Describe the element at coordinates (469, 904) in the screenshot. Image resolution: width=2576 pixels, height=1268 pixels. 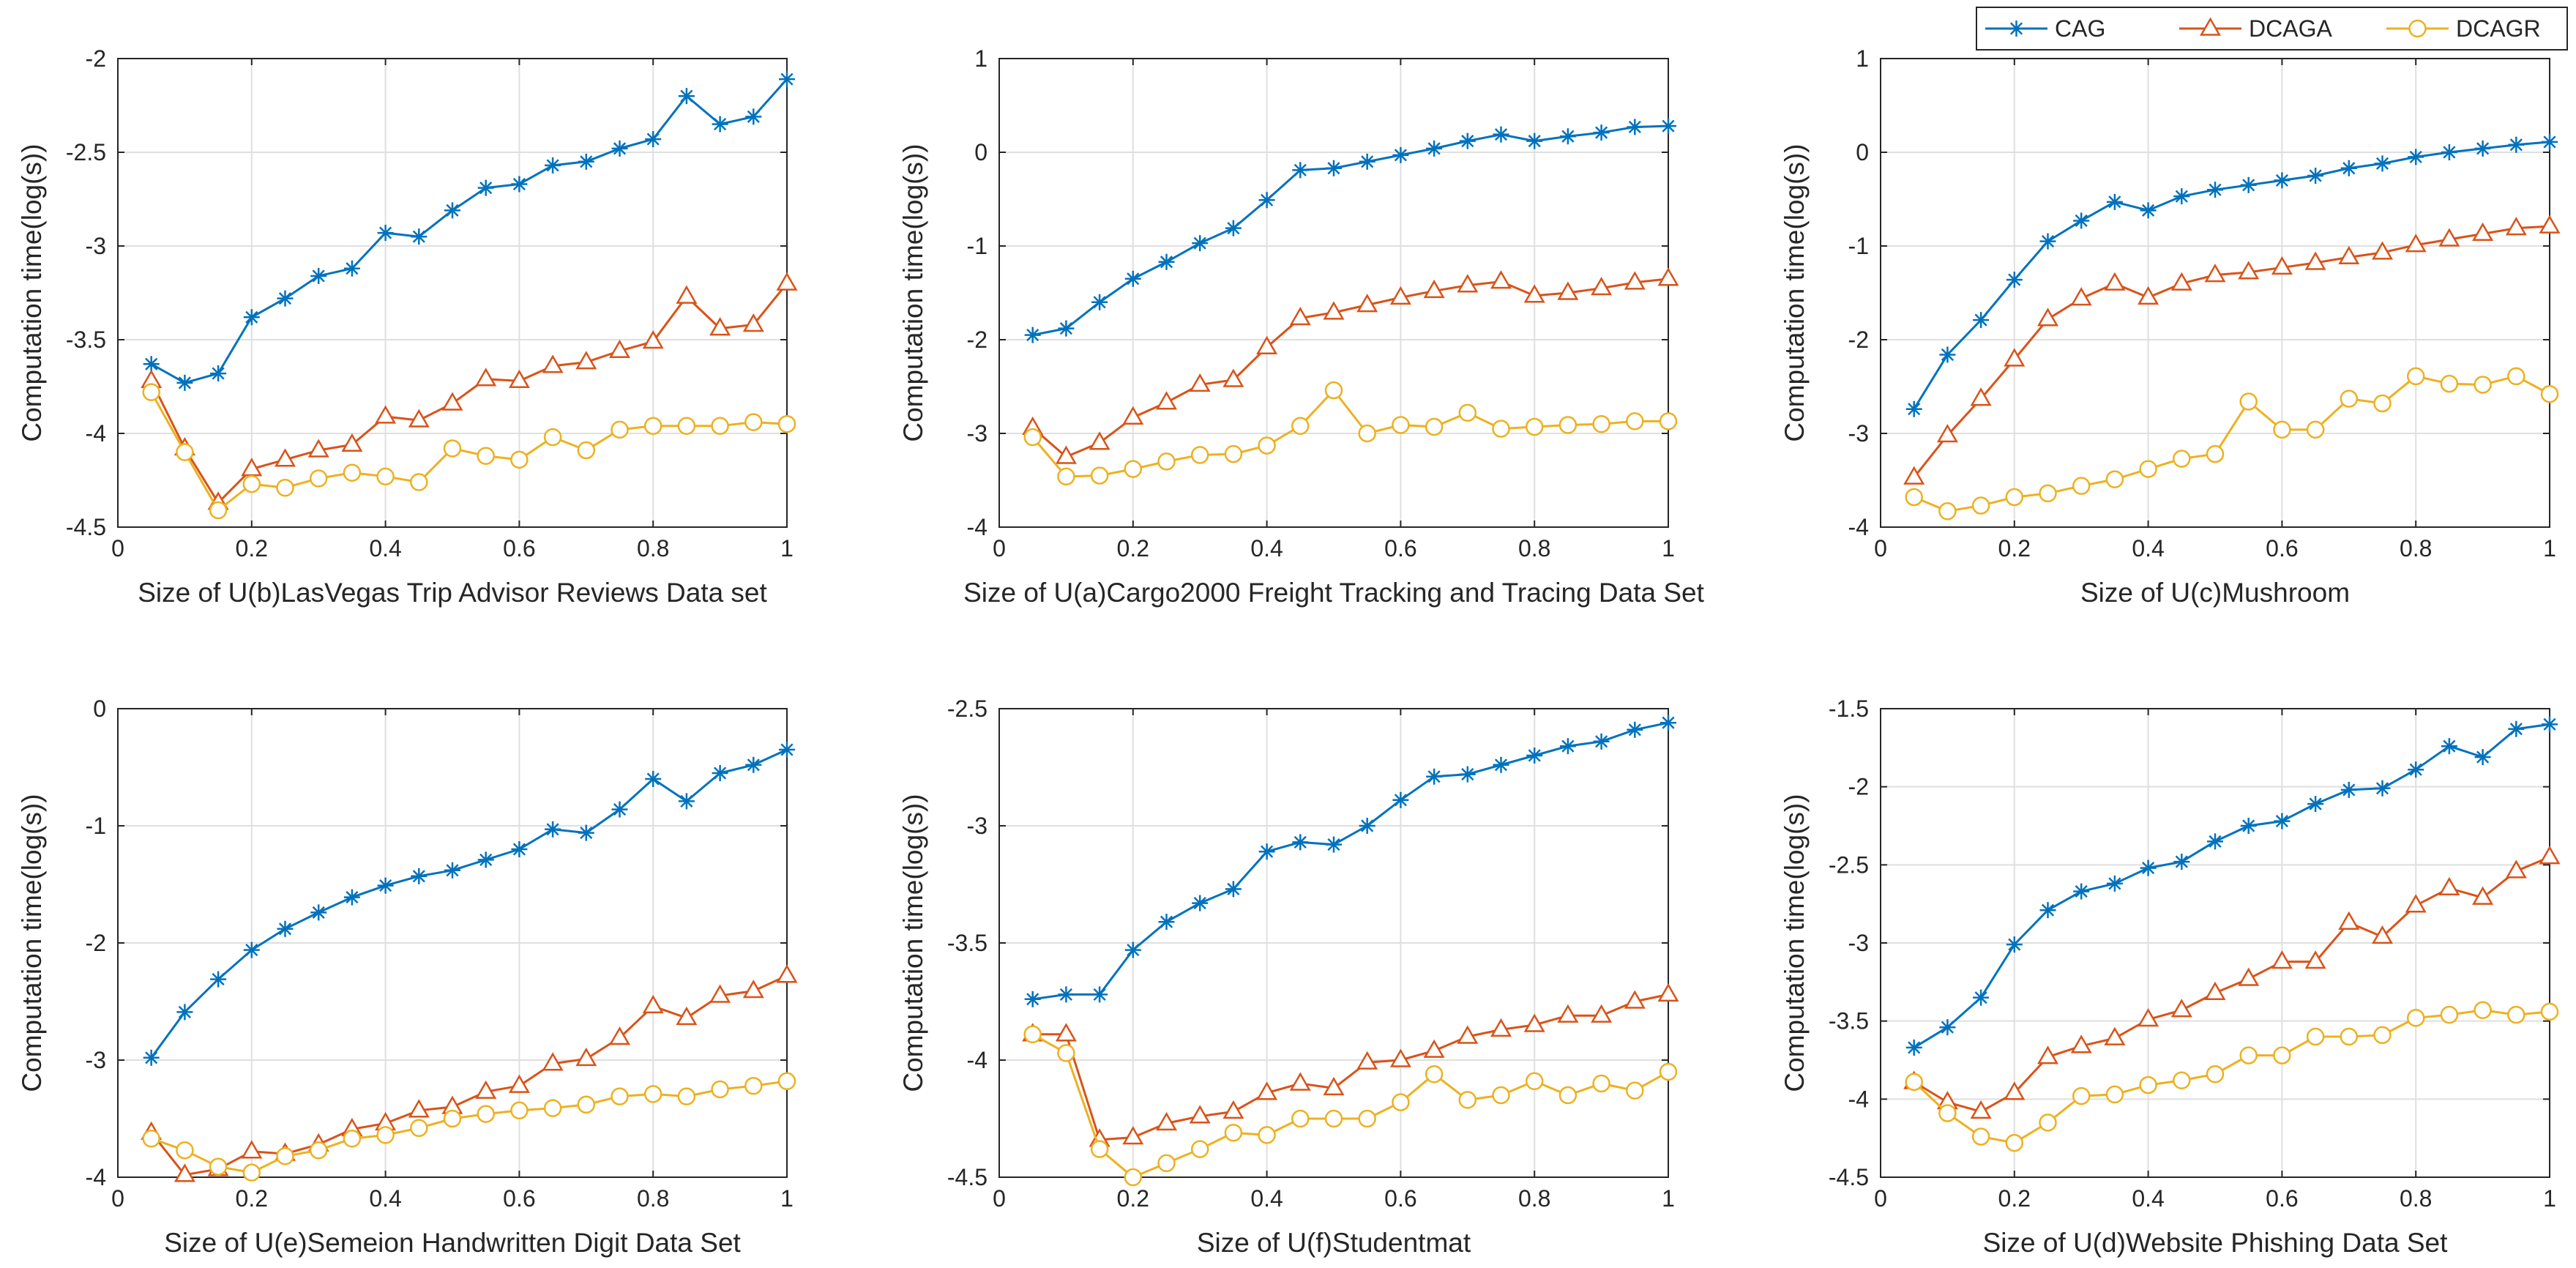
I see `series-cag` at that location.